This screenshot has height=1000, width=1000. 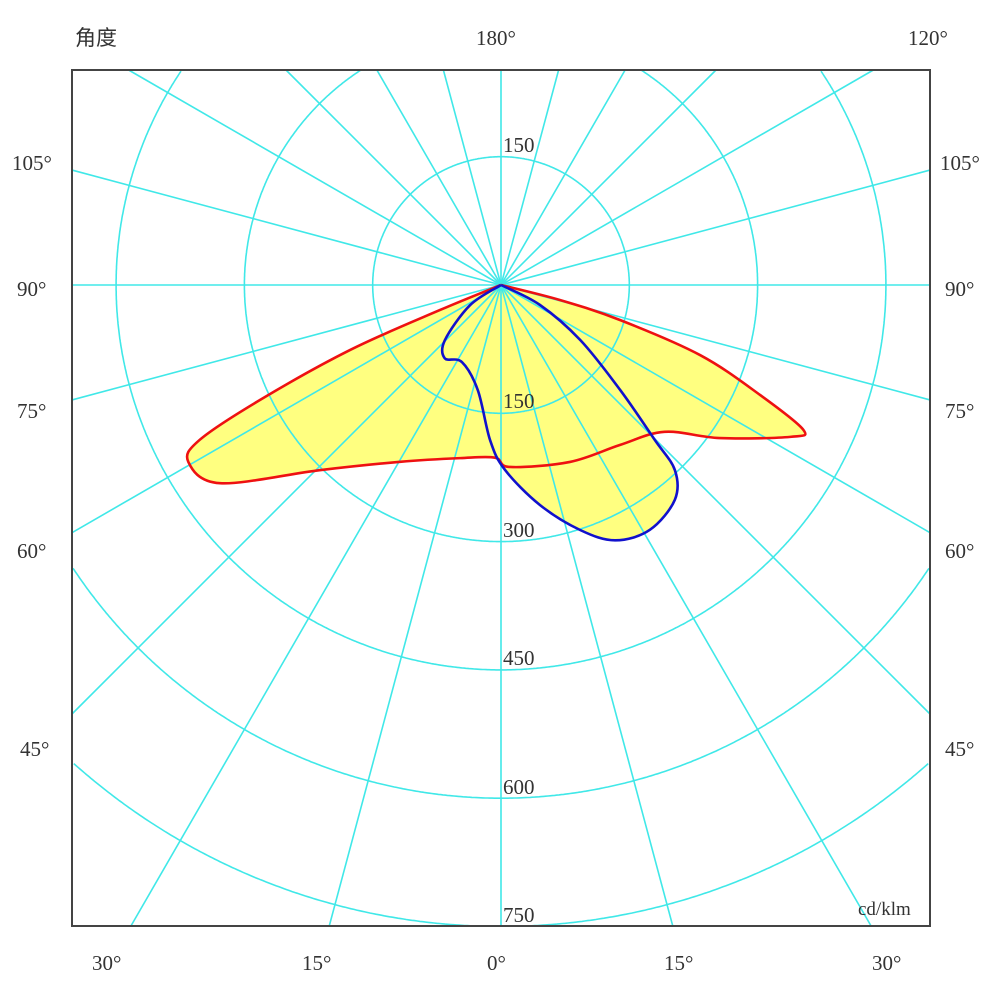 What do you see at coordinates (519, 915) in the screenshot?
I see `ring-label-750: 750` at bounding box center [519, 915].